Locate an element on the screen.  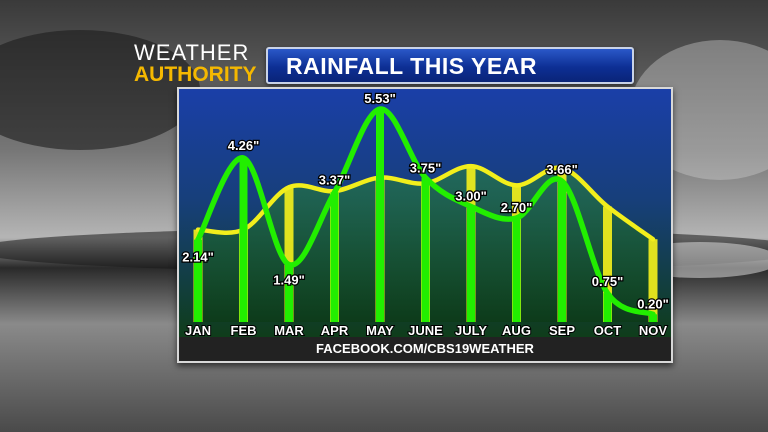
value-label: 3.00" is located at coordinates (470, 196).